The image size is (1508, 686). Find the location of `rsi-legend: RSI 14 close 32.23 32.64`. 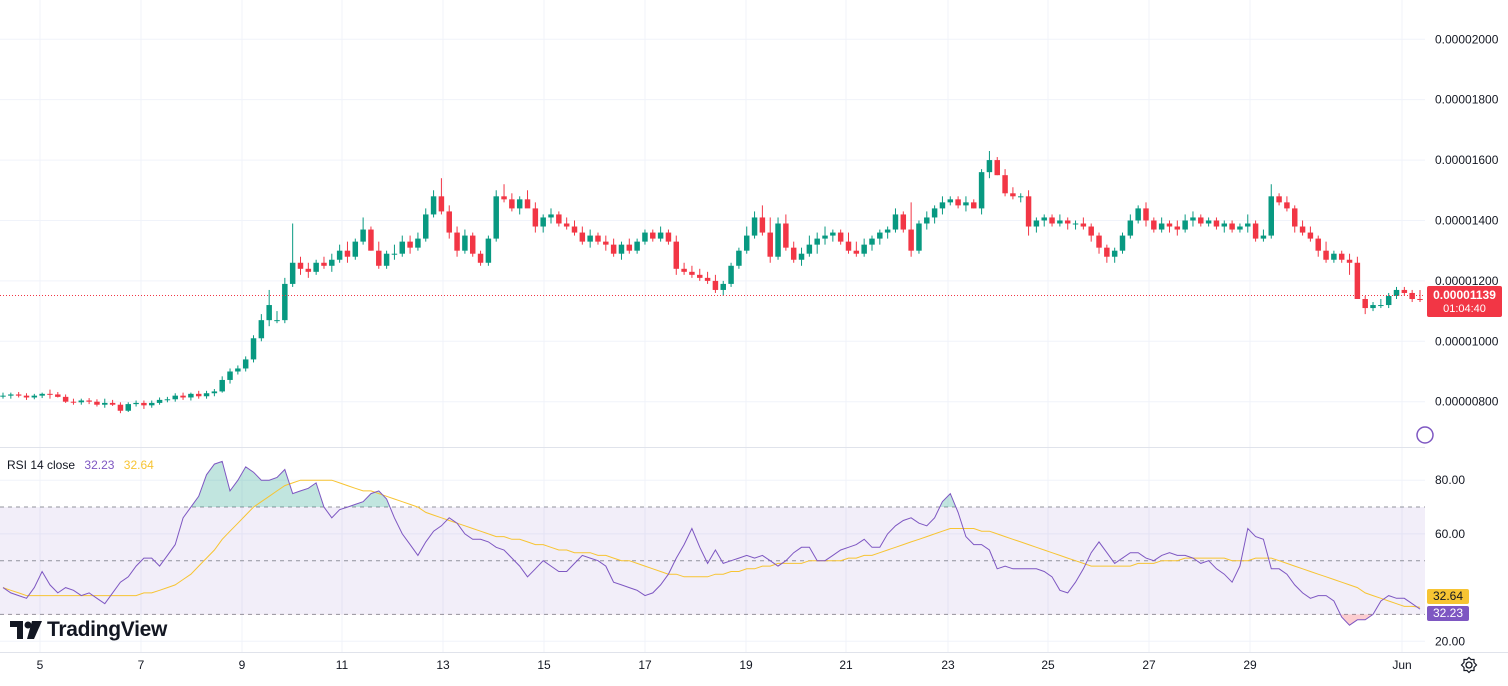

rsi-legend: RSI 14 close 32.23 32.64 is located at coordinates (83, 465).